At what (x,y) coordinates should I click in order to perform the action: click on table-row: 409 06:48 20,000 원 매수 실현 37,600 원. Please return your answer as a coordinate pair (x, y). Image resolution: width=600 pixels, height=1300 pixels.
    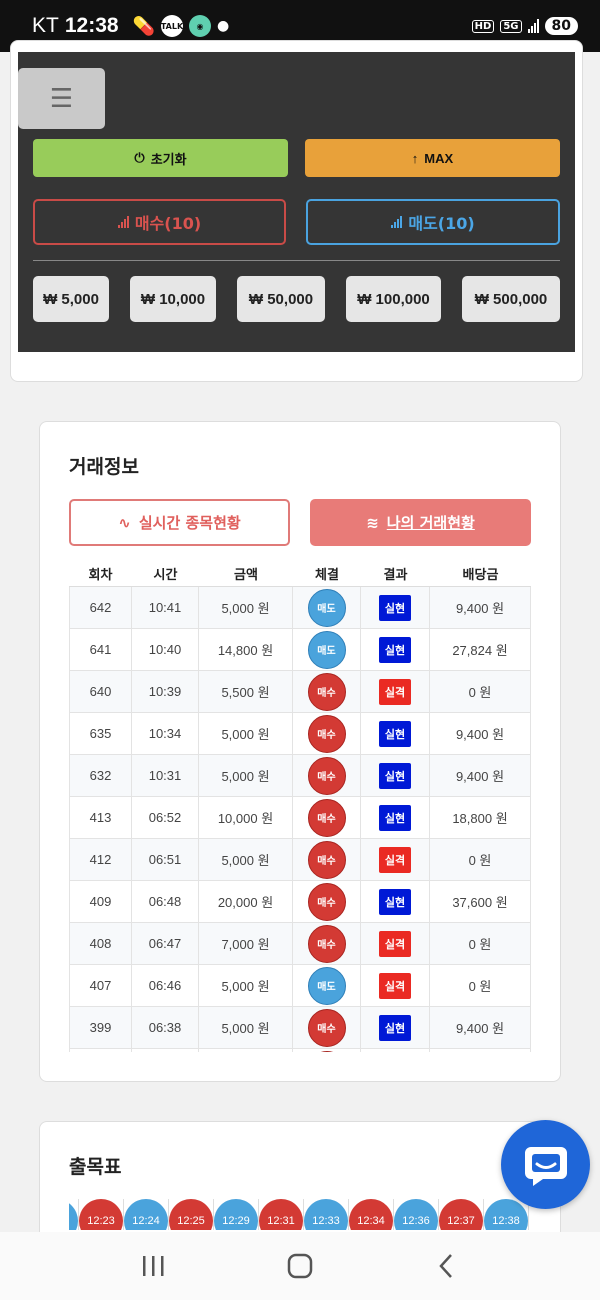
    Looking at the image, I should click on (300, 902).